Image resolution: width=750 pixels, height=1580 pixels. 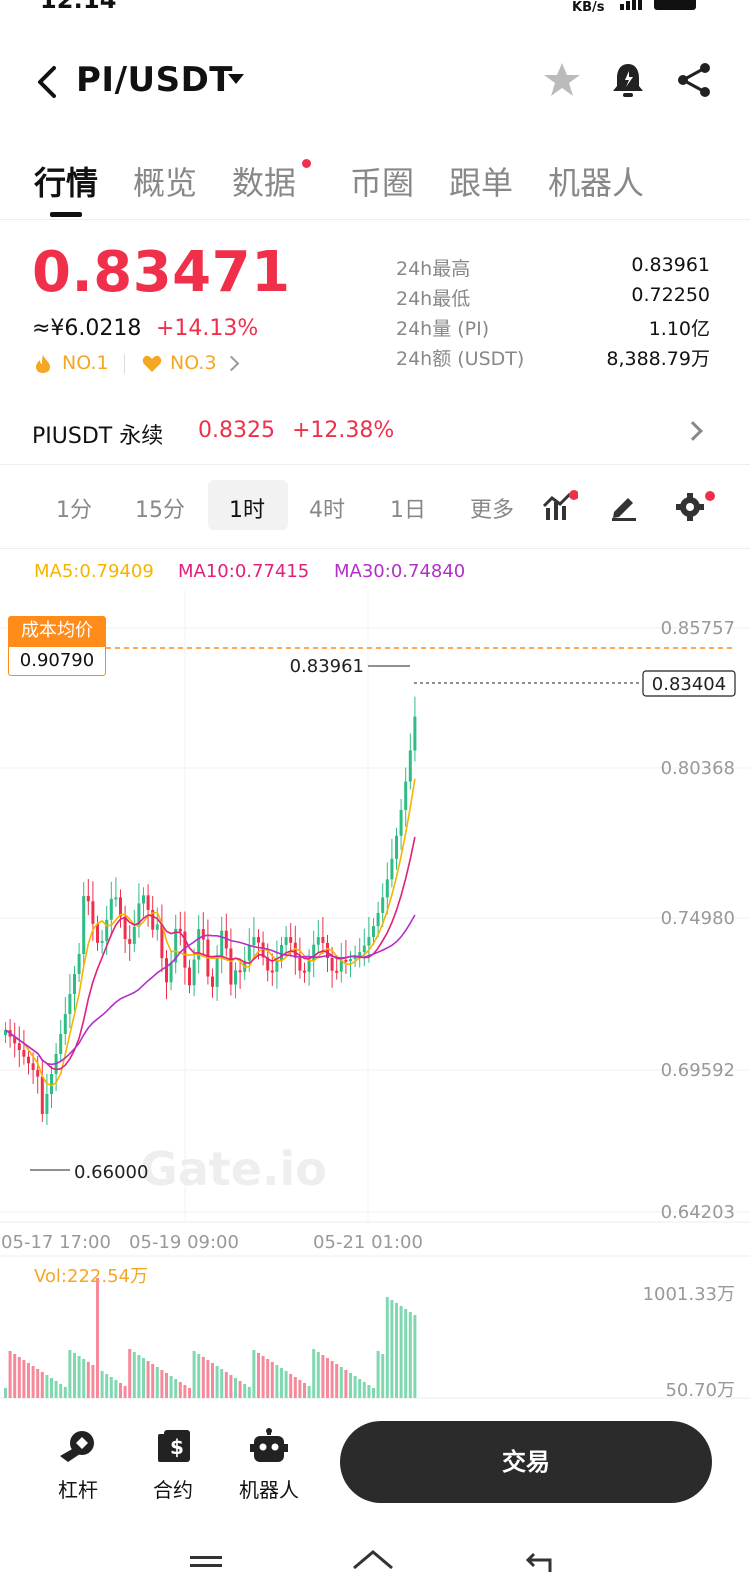 I want to click on indicator-icon, so click(x=560, y=506).